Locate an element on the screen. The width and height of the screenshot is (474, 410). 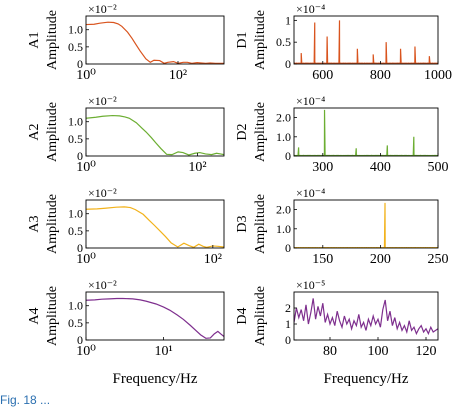
axes-frame-d3 is located at coordinates (366, 224).